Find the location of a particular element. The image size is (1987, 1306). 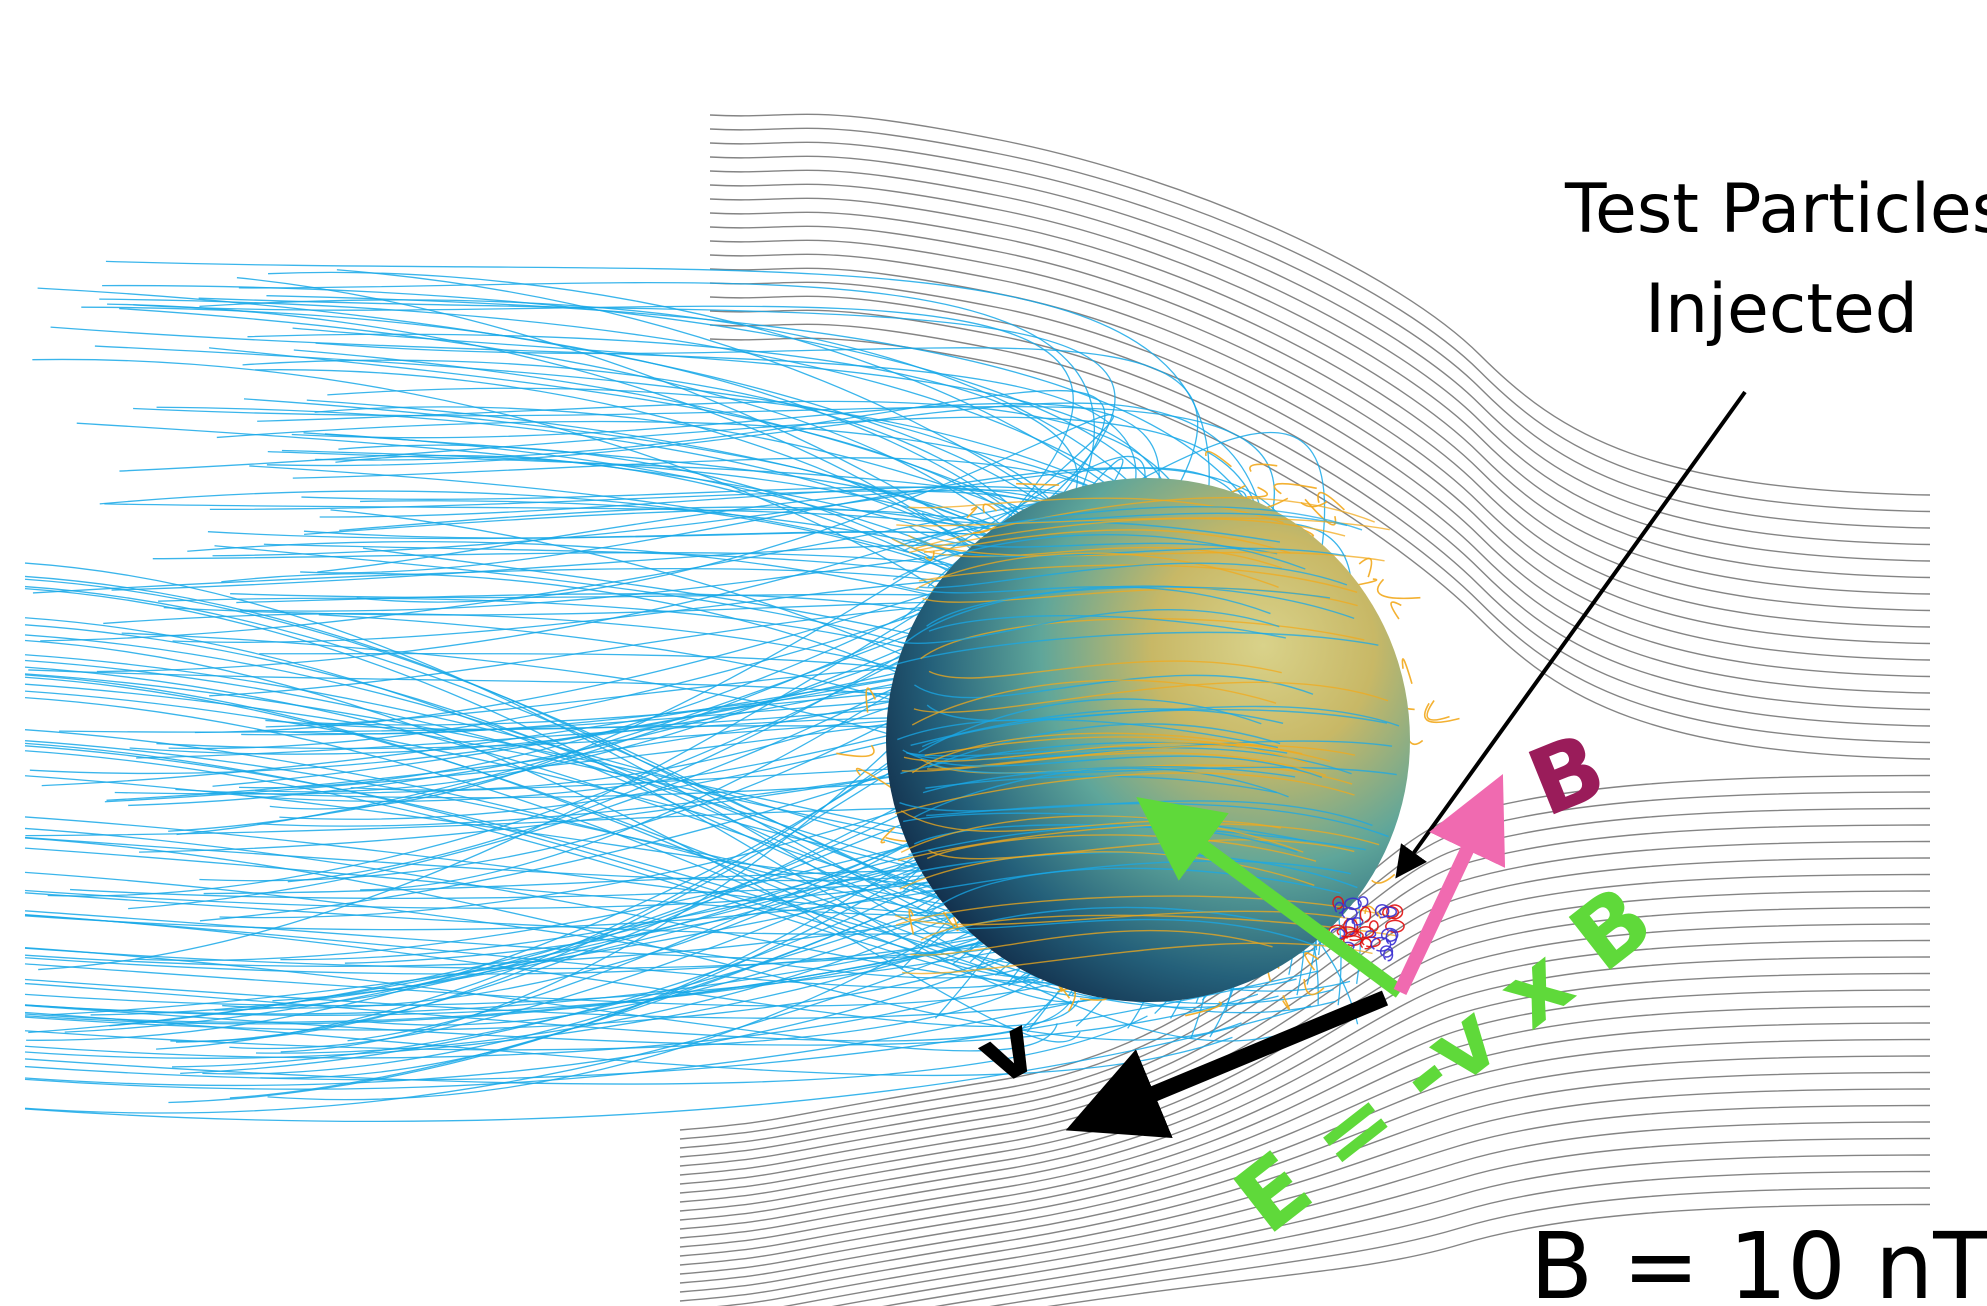

velocity-arrow is located at coordinates (1227, 1064).